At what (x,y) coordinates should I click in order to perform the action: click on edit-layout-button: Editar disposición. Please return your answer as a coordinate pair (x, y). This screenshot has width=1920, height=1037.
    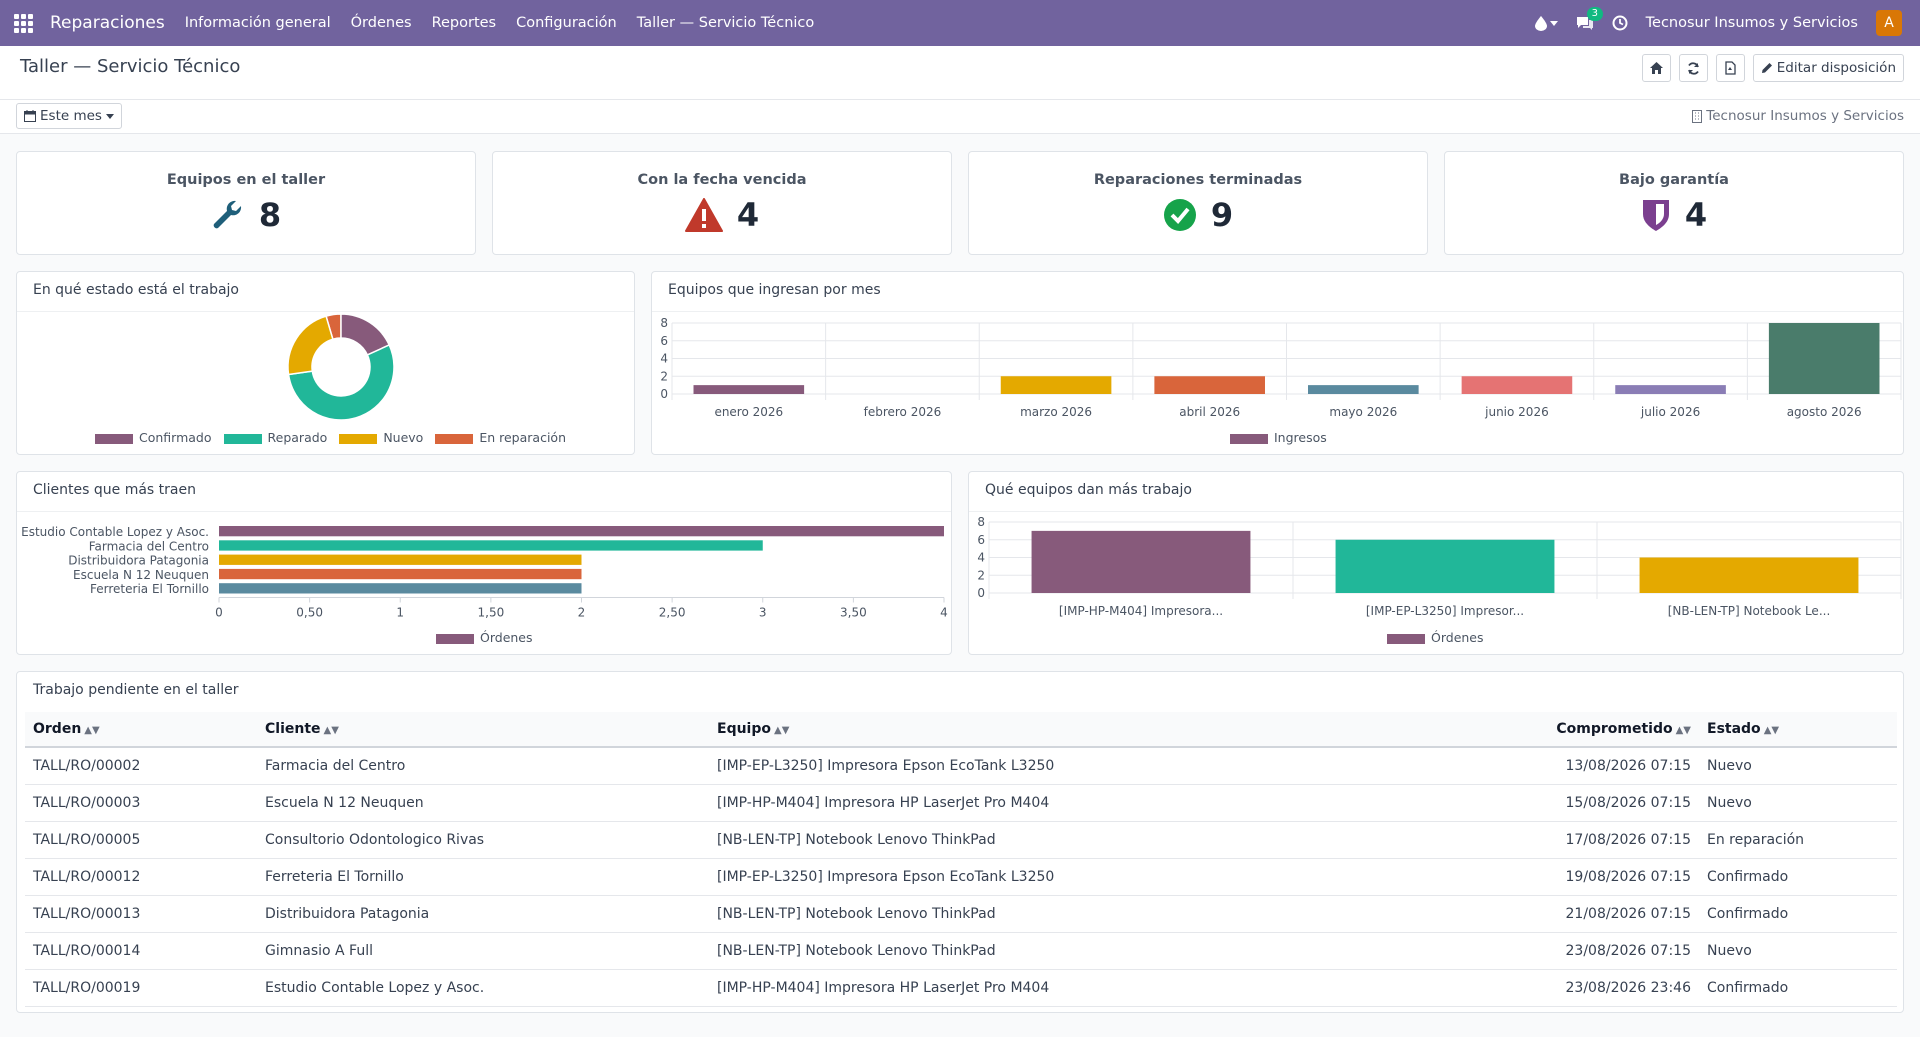
    Looking at the image, I should click on (1828, 68).